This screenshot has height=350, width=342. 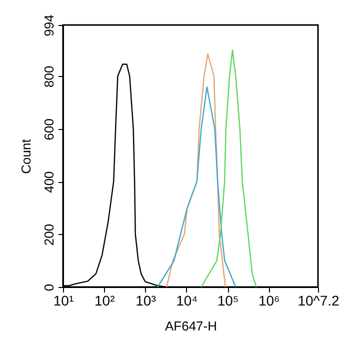 I want to click on x-tick-label: 10^7.2, so click(x=319, y=300).